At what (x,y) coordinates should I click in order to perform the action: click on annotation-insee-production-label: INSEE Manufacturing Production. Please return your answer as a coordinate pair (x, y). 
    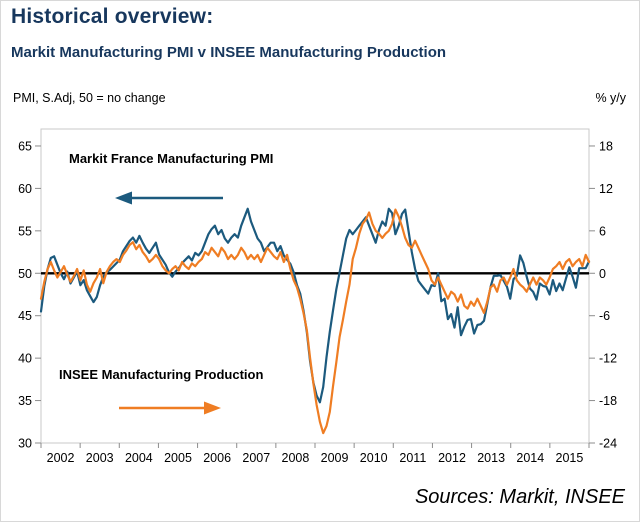
    Looking at the image, I should click on (161, 374).